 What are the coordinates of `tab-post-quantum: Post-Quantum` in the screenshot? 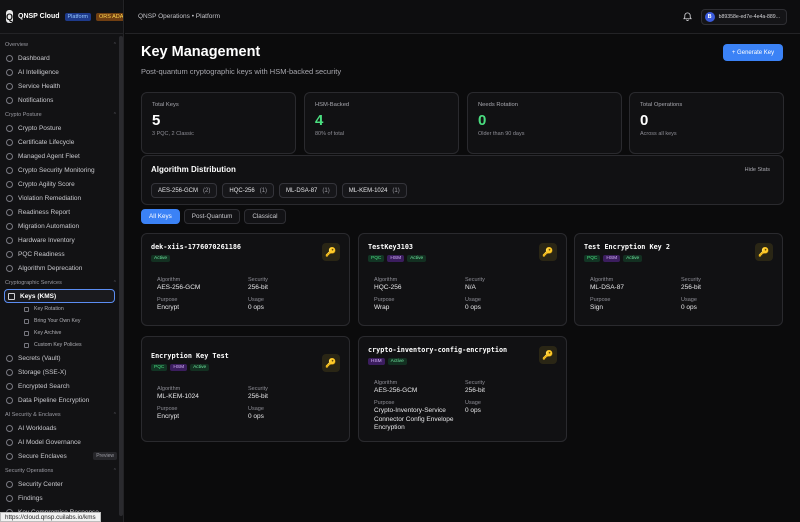 It's located at (212, 216).